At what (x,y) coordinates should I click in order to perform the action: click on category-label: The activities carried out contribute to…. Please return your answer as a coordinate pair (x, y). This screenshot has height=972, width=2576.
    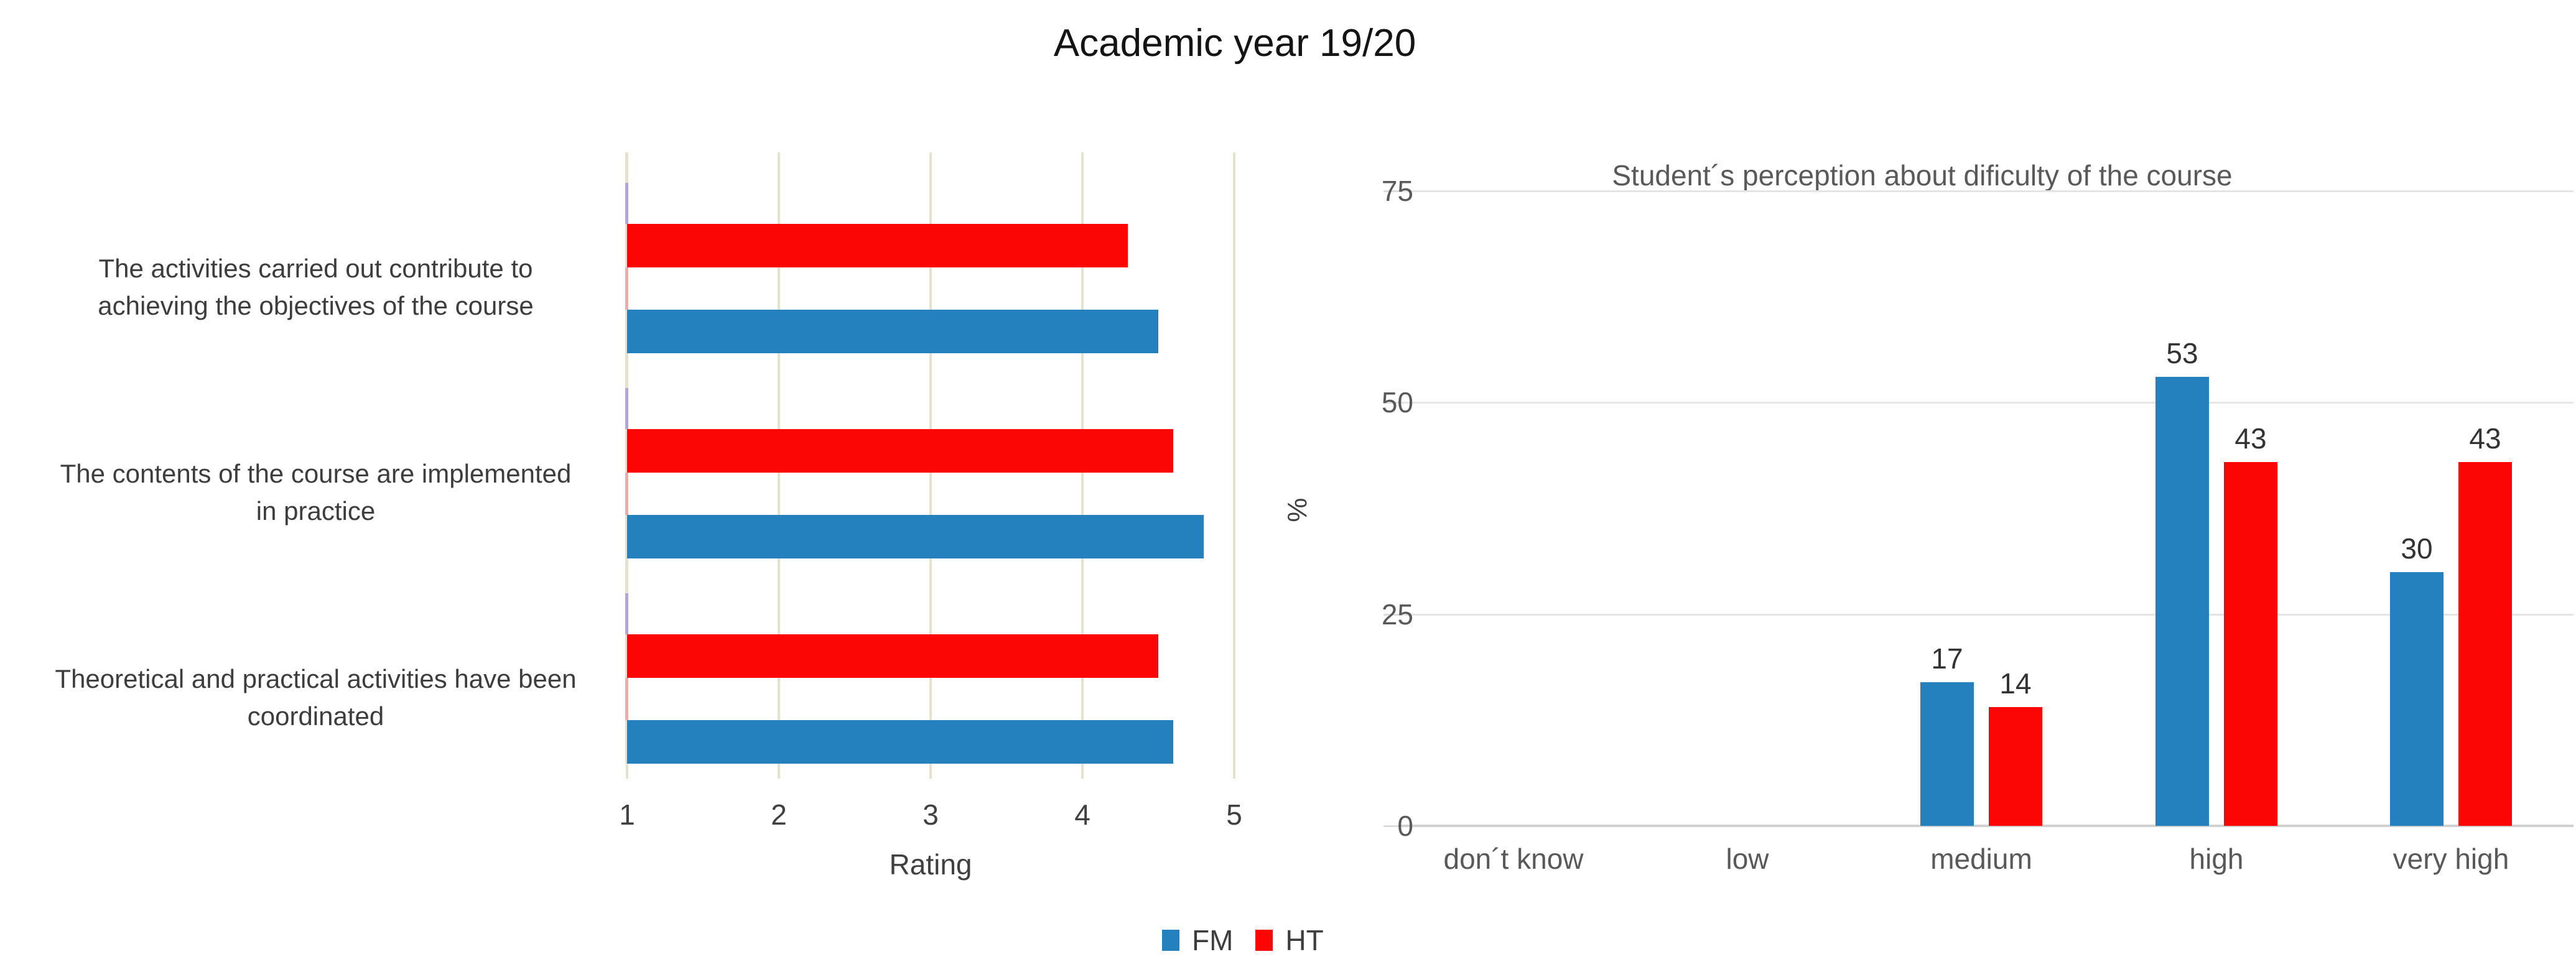
    Looking at the image, I should click on (315, 288).